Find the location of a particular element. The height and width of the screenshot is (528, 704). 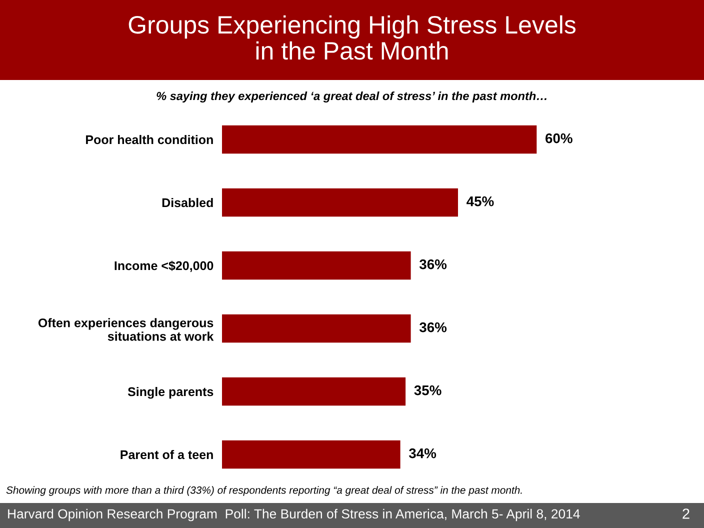

annotation: Showing groups with more than a third (33%) of respondents reporting “a great deal of stress” in the past month. is located at coordinates (264, 491).